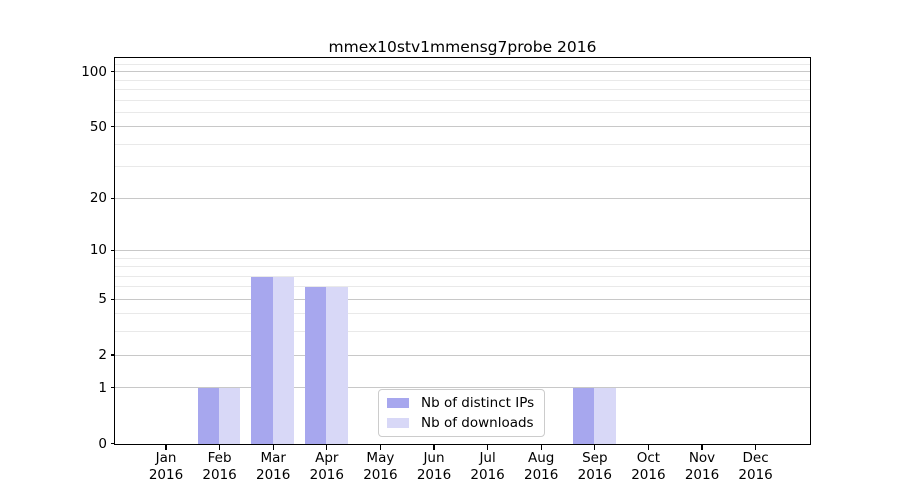 The image size is (900, 500). I want to click on bar-nb-of-distinct-ips-sep, so click(583, 416).